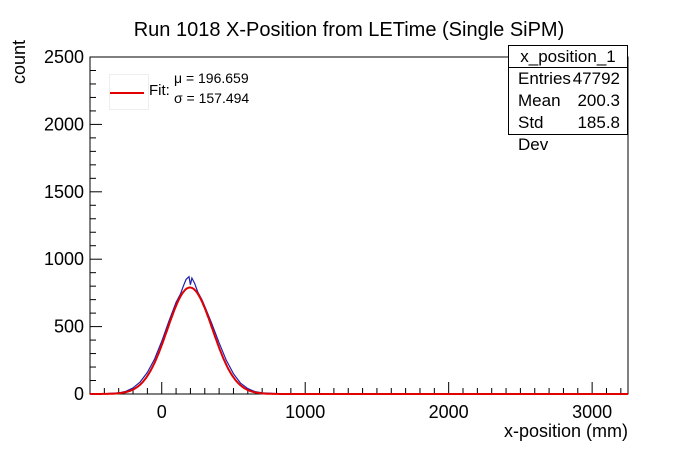  Describe the element at coordinates (449, 412) in the screenshot. I see `x-tick-label: 2000` at that location.